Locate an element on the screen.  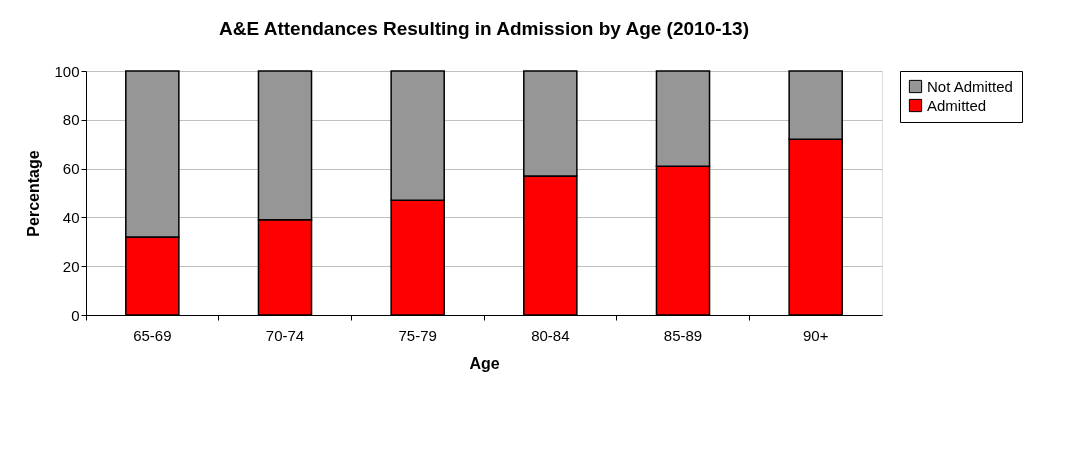
x-tick-label: 90+ is located at coordinates (815, 335).